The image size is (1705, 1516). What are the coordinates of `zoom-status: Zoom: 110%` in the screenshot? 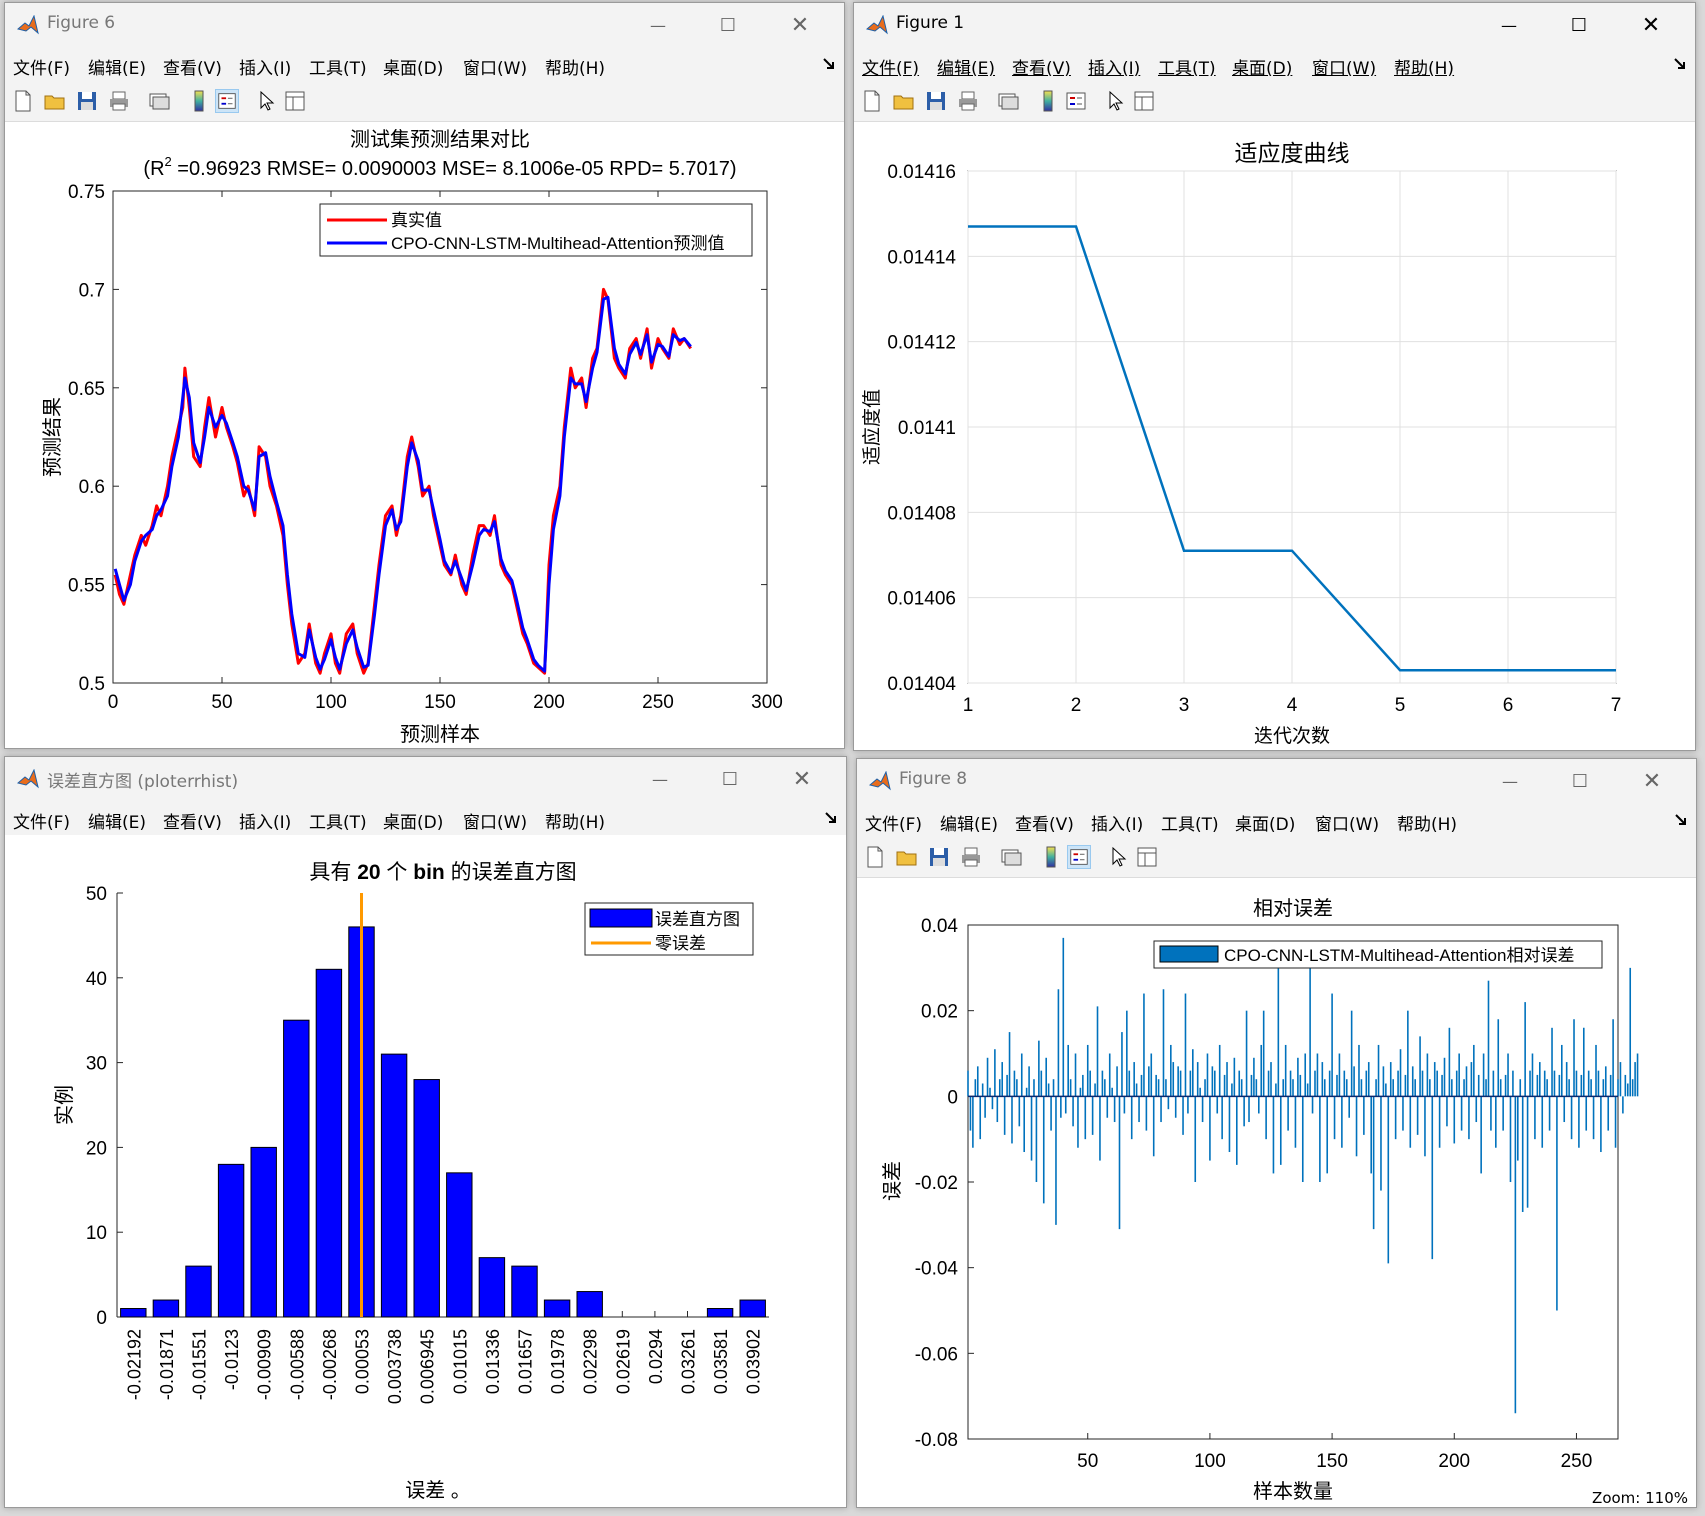 It's located at (1640, 1498).